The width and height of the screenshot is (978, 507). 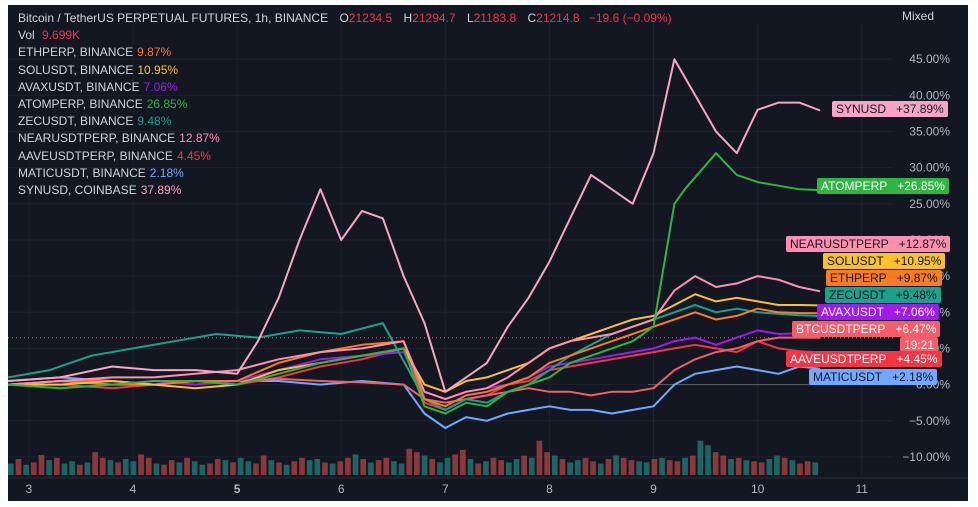 What do you see at coordinates (855, 261) in the screenshot?
I see `price-tag-label: SOLUSDT` at bounding box center [855, 261].